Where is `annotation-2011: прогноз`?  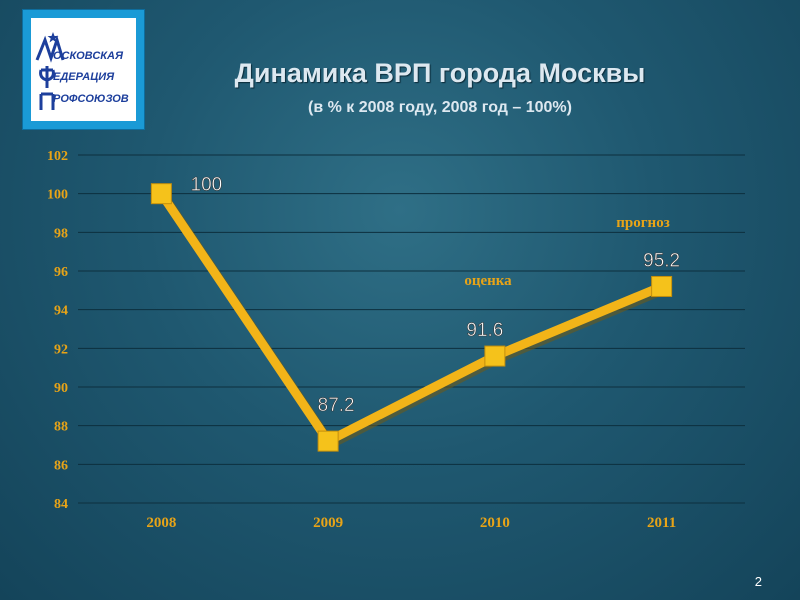
annotation-2011: прогноз is located at coordinates (642, 223).